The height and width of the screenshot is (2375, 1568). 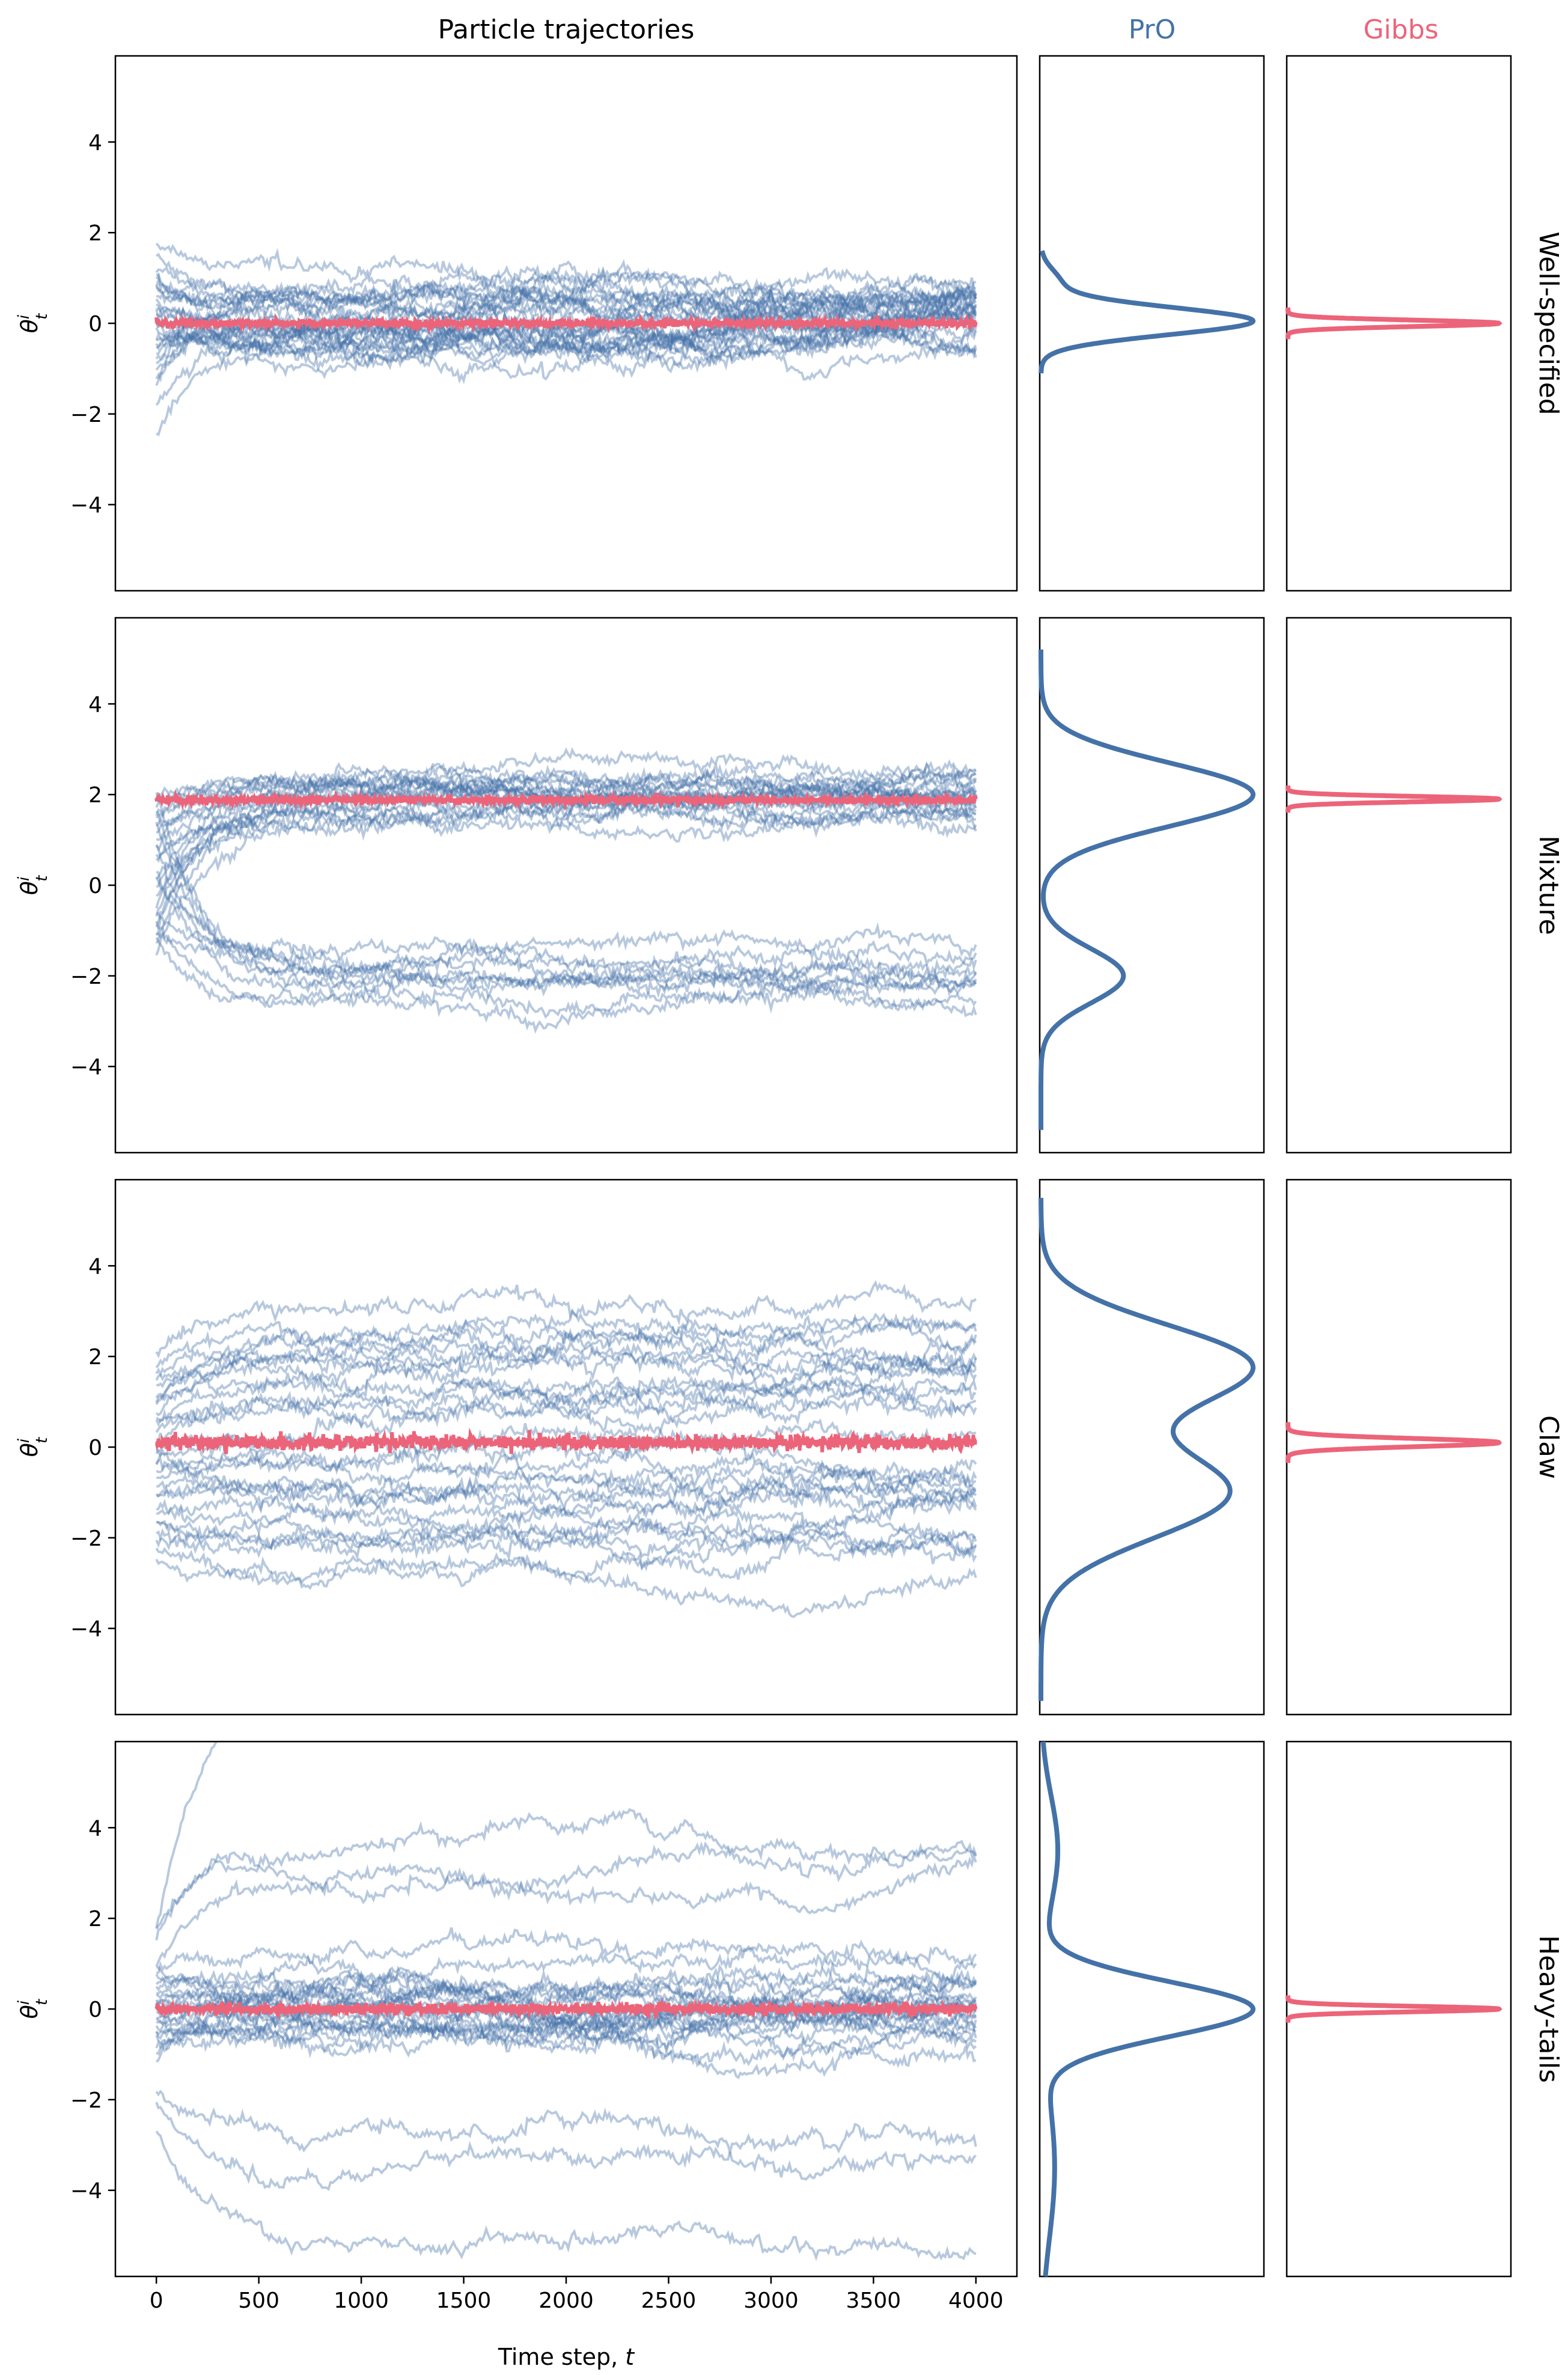 What do you see at coordinates (1147, 1449) in the screenshot?
I see `pro-density-curve` at bounding box center [1147, 1449].